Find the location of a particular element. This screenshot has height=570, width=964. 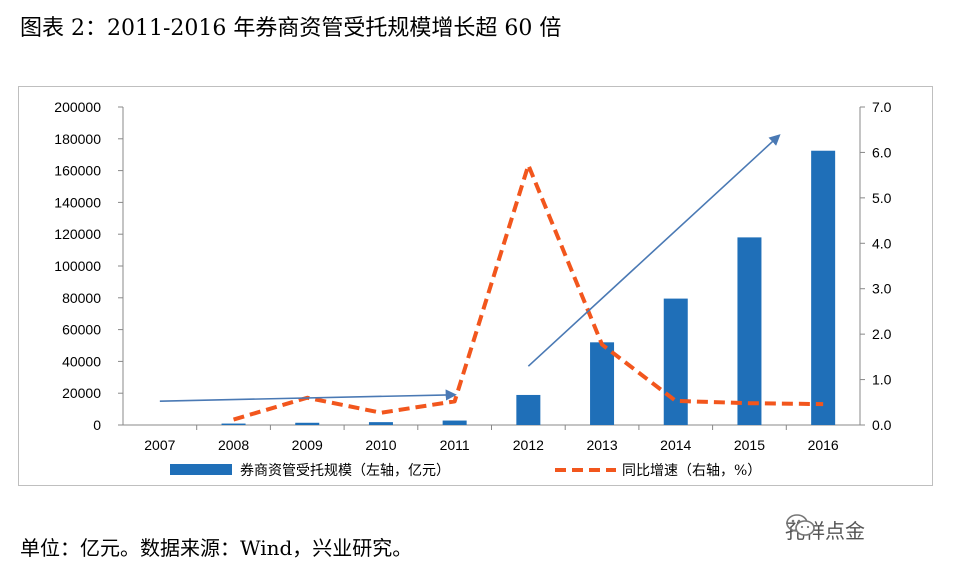

right-axis-ticks: 0.0 1.0 2.0 3.0 4.0 5.0 6.0 7.0 is located at coordinates (876, 266).